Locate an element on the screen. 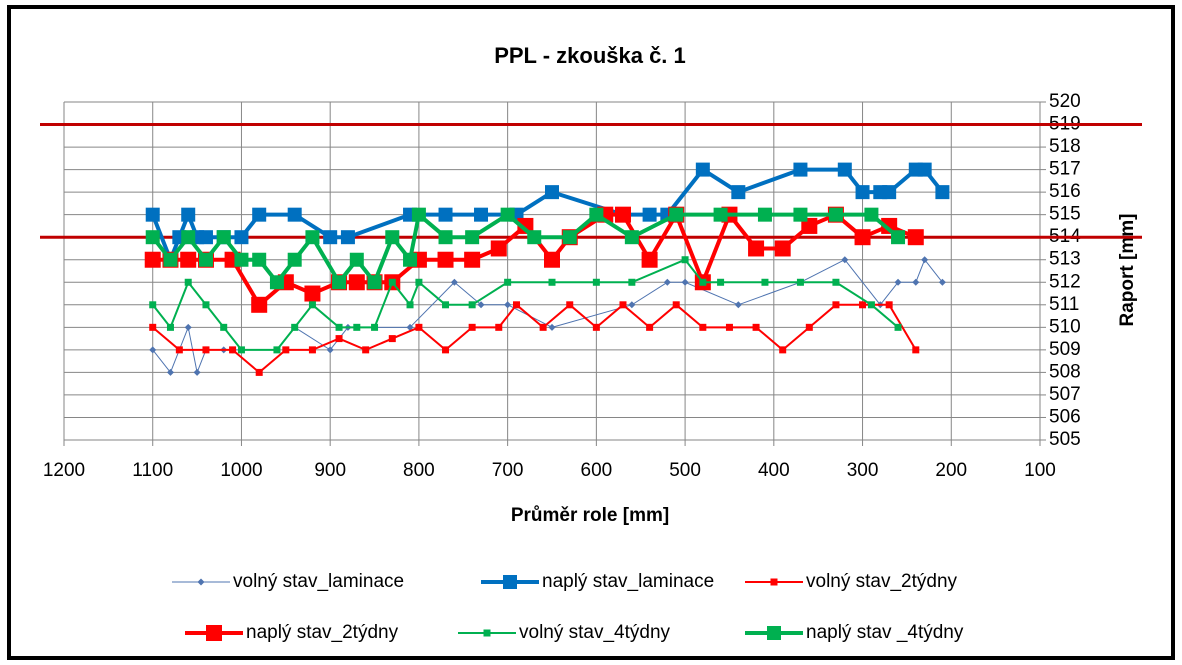 The image size is (1182, 665). y-tick-label: 508 is located at coordinates (1065, 371).